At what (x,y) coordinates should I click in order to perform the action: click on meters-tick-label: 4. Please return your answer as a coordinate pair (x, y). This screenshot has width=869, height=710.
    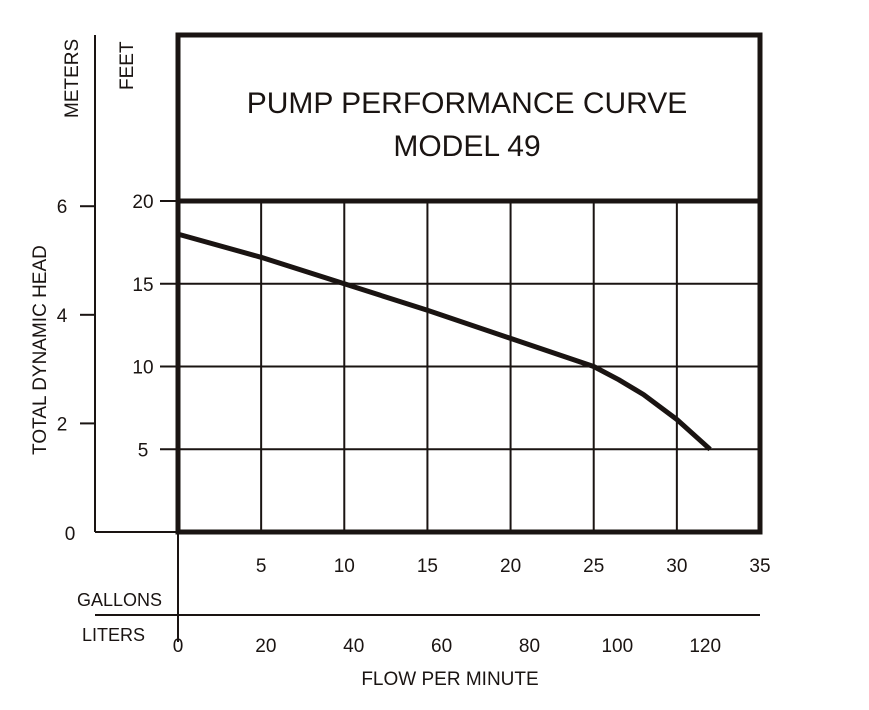
    Looking at the image, I should click on (62, 316).